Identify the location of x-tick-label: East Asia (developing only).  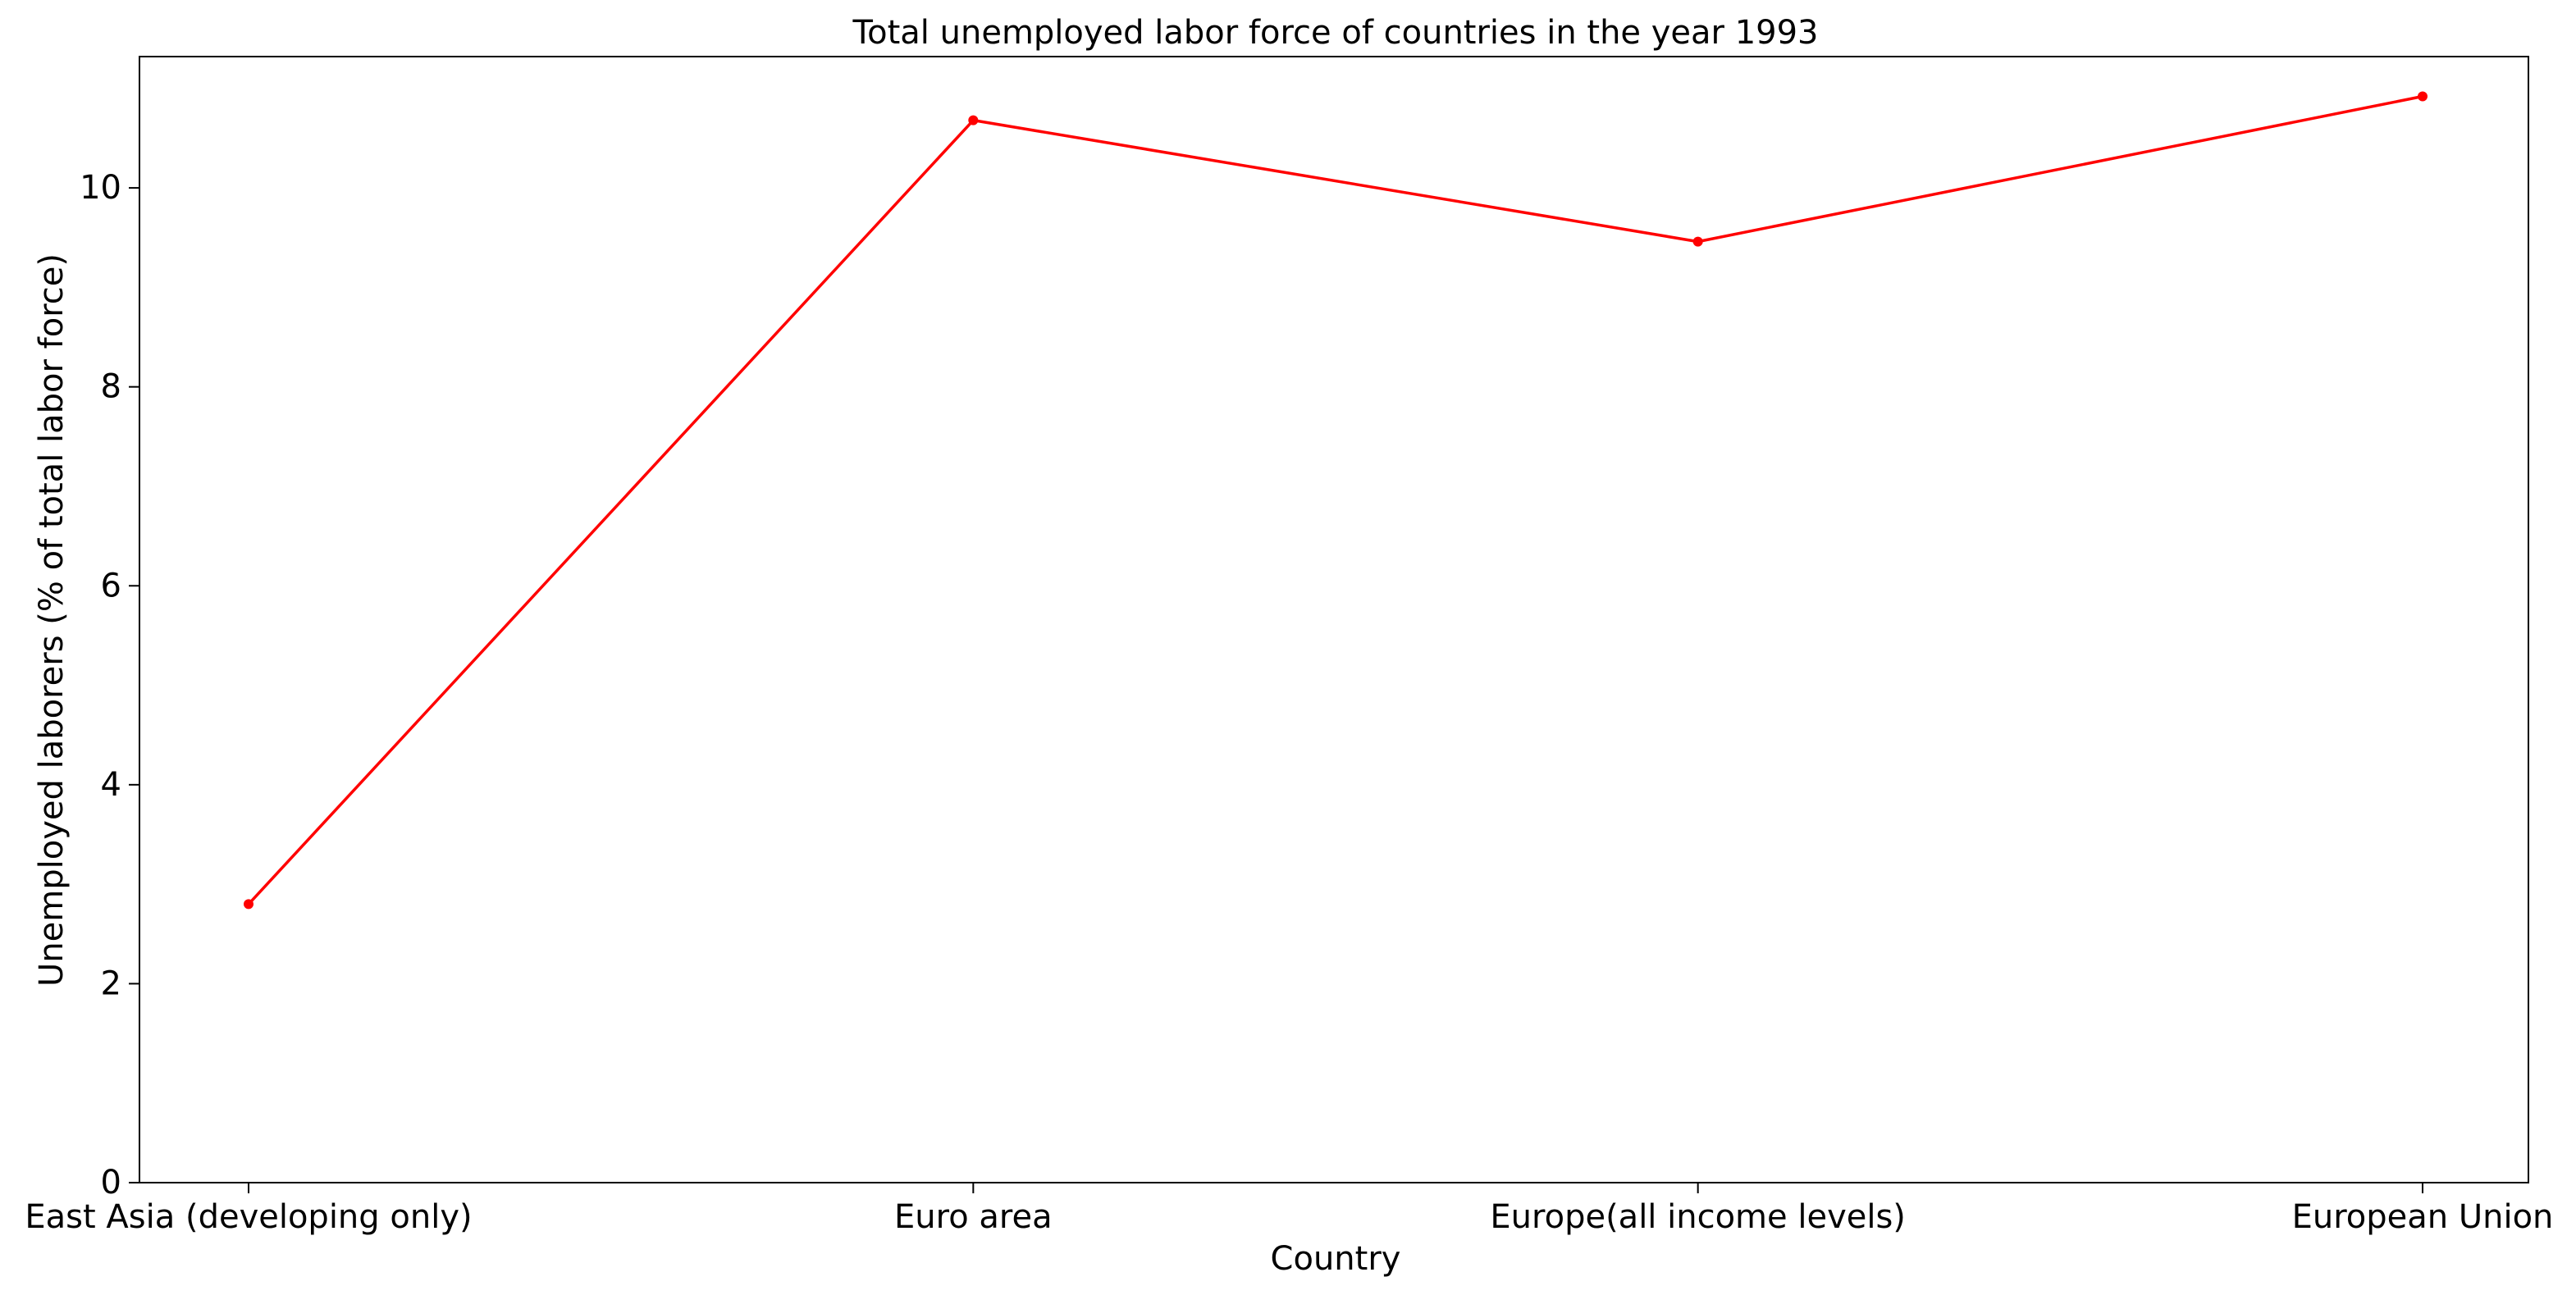
(249, 1217).